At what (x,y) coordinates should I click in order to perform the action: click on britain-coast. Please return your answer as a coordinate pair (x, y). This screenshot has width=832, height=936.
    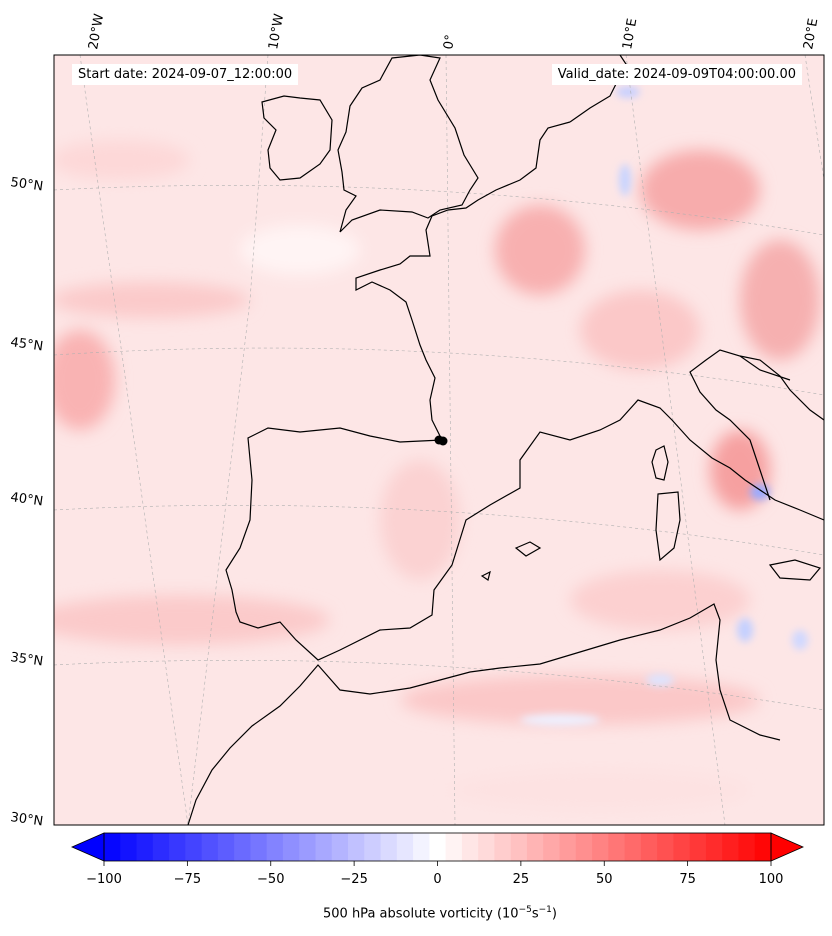
    Looking at the image, I should click on (408, 144).